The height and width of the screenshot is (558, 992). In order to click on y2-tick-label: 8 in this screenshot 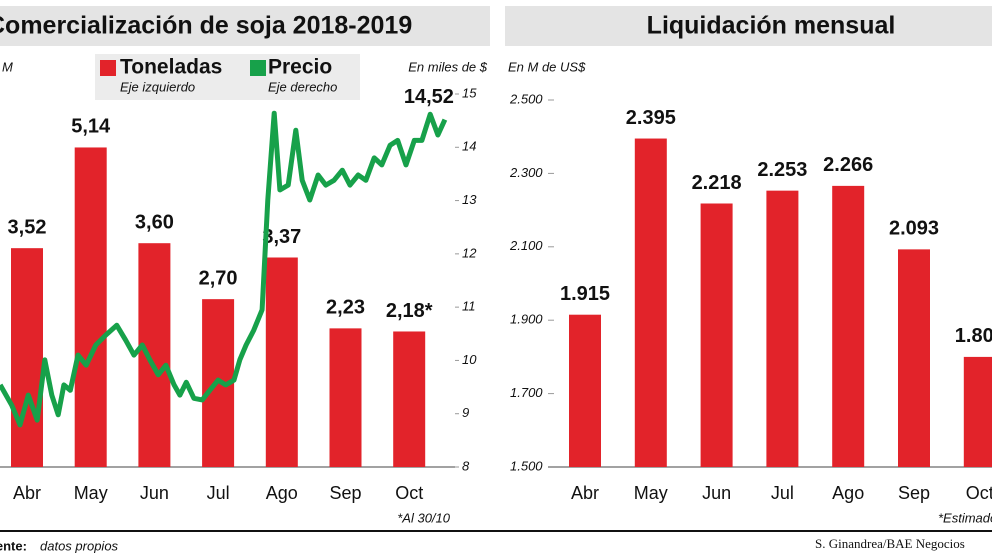, I will do `click(466, 465)`.